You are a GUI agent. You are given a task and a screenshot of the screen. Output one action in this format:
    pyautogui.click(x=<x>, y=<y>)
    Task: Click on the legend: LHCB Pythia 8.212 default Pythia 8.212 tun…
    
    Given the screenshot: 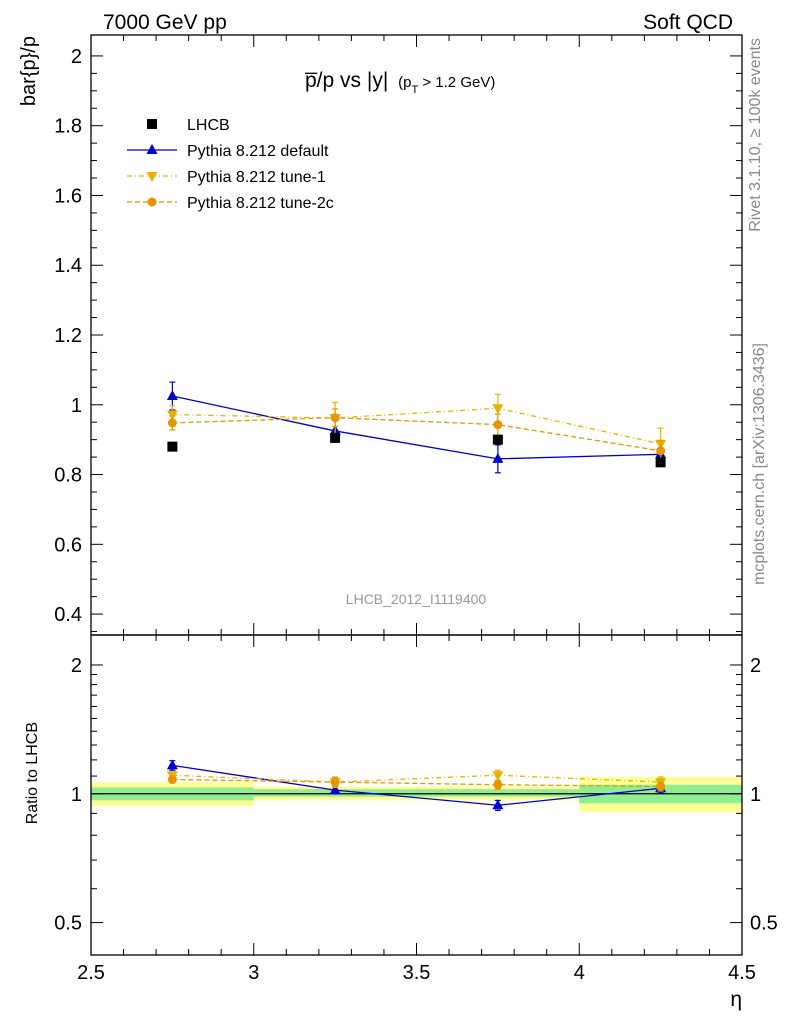 What is the action you would take?
    pyautogui.click(x=230, y=164)
    